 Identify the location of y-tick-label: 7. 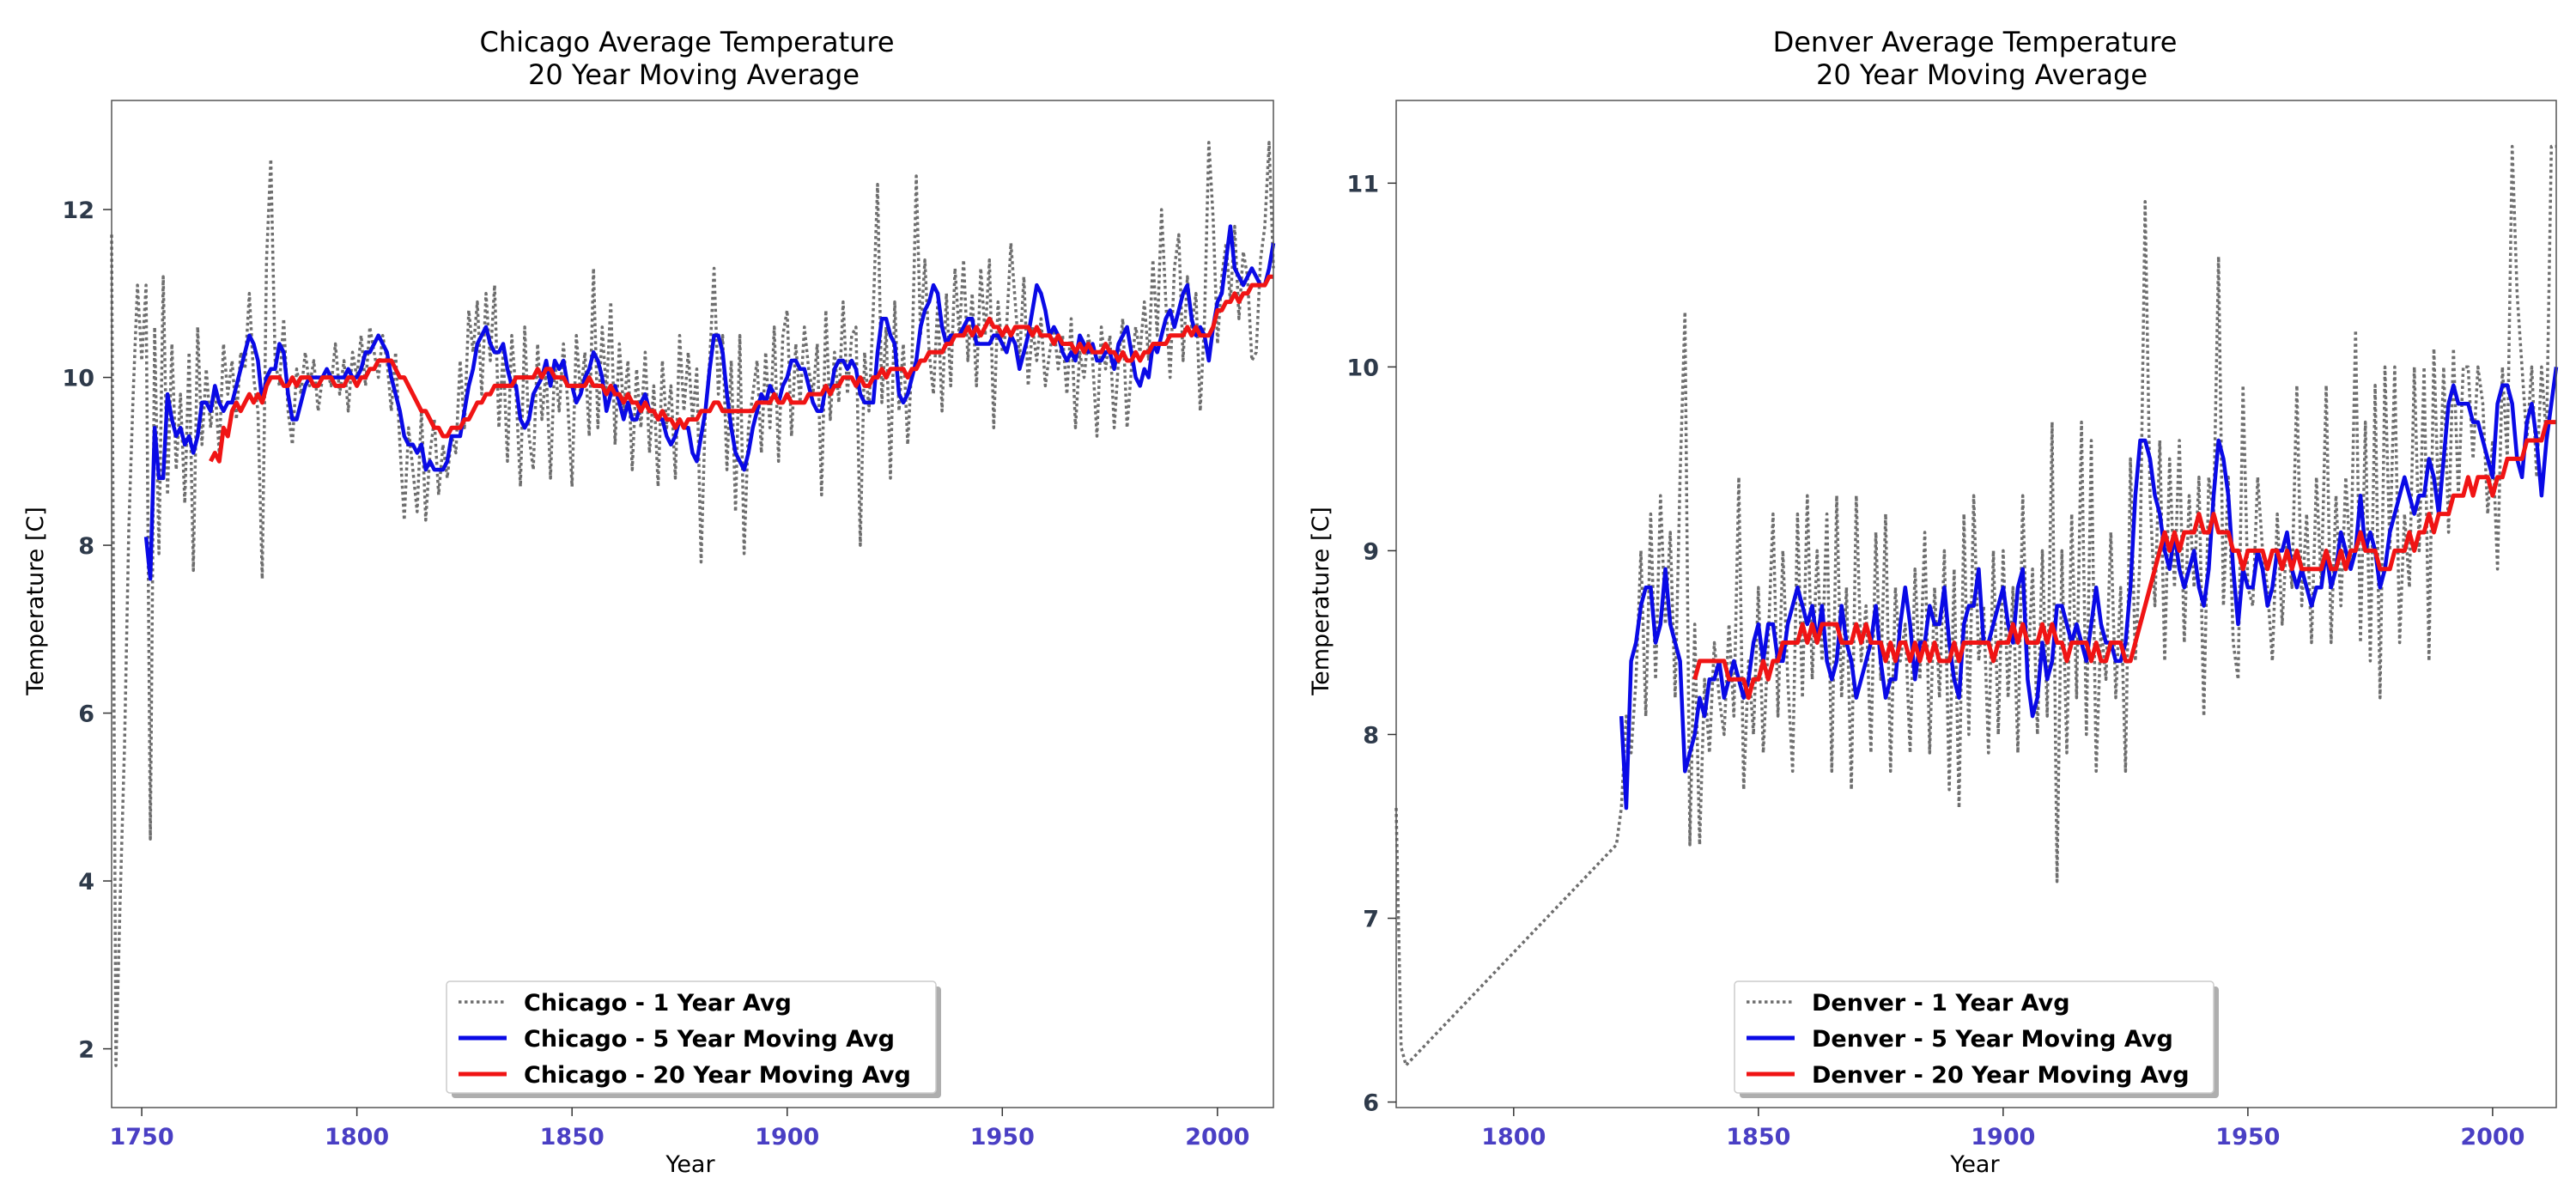
(1371, 920).